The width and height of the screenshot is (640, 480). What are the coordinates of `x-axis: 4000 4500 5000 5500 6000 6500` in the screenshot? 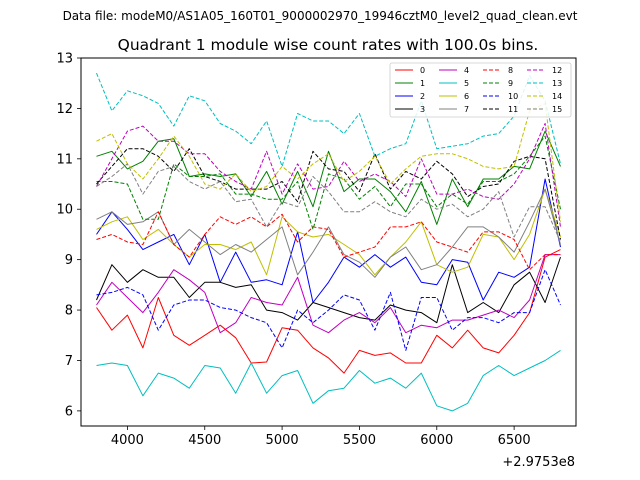 It's located at (321, 437).